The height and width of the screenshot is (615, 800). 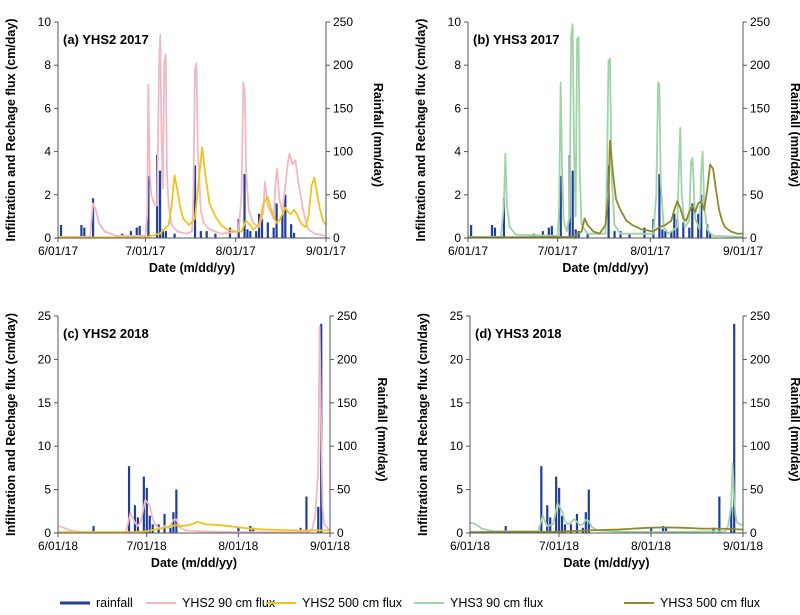 I want to click on legend-label: rainfall, so click(x=114, y=603).